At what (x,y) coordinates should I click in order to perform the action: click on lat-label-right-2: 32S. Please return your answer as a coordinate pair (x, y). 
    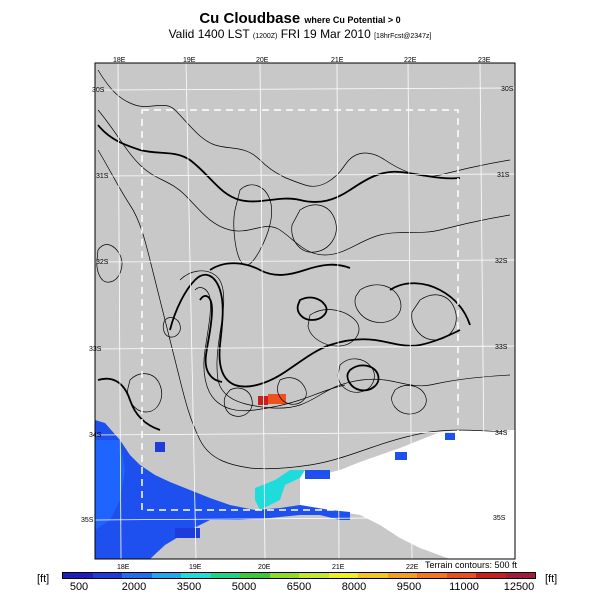
    Looking at the image, I should click on (501, 261).